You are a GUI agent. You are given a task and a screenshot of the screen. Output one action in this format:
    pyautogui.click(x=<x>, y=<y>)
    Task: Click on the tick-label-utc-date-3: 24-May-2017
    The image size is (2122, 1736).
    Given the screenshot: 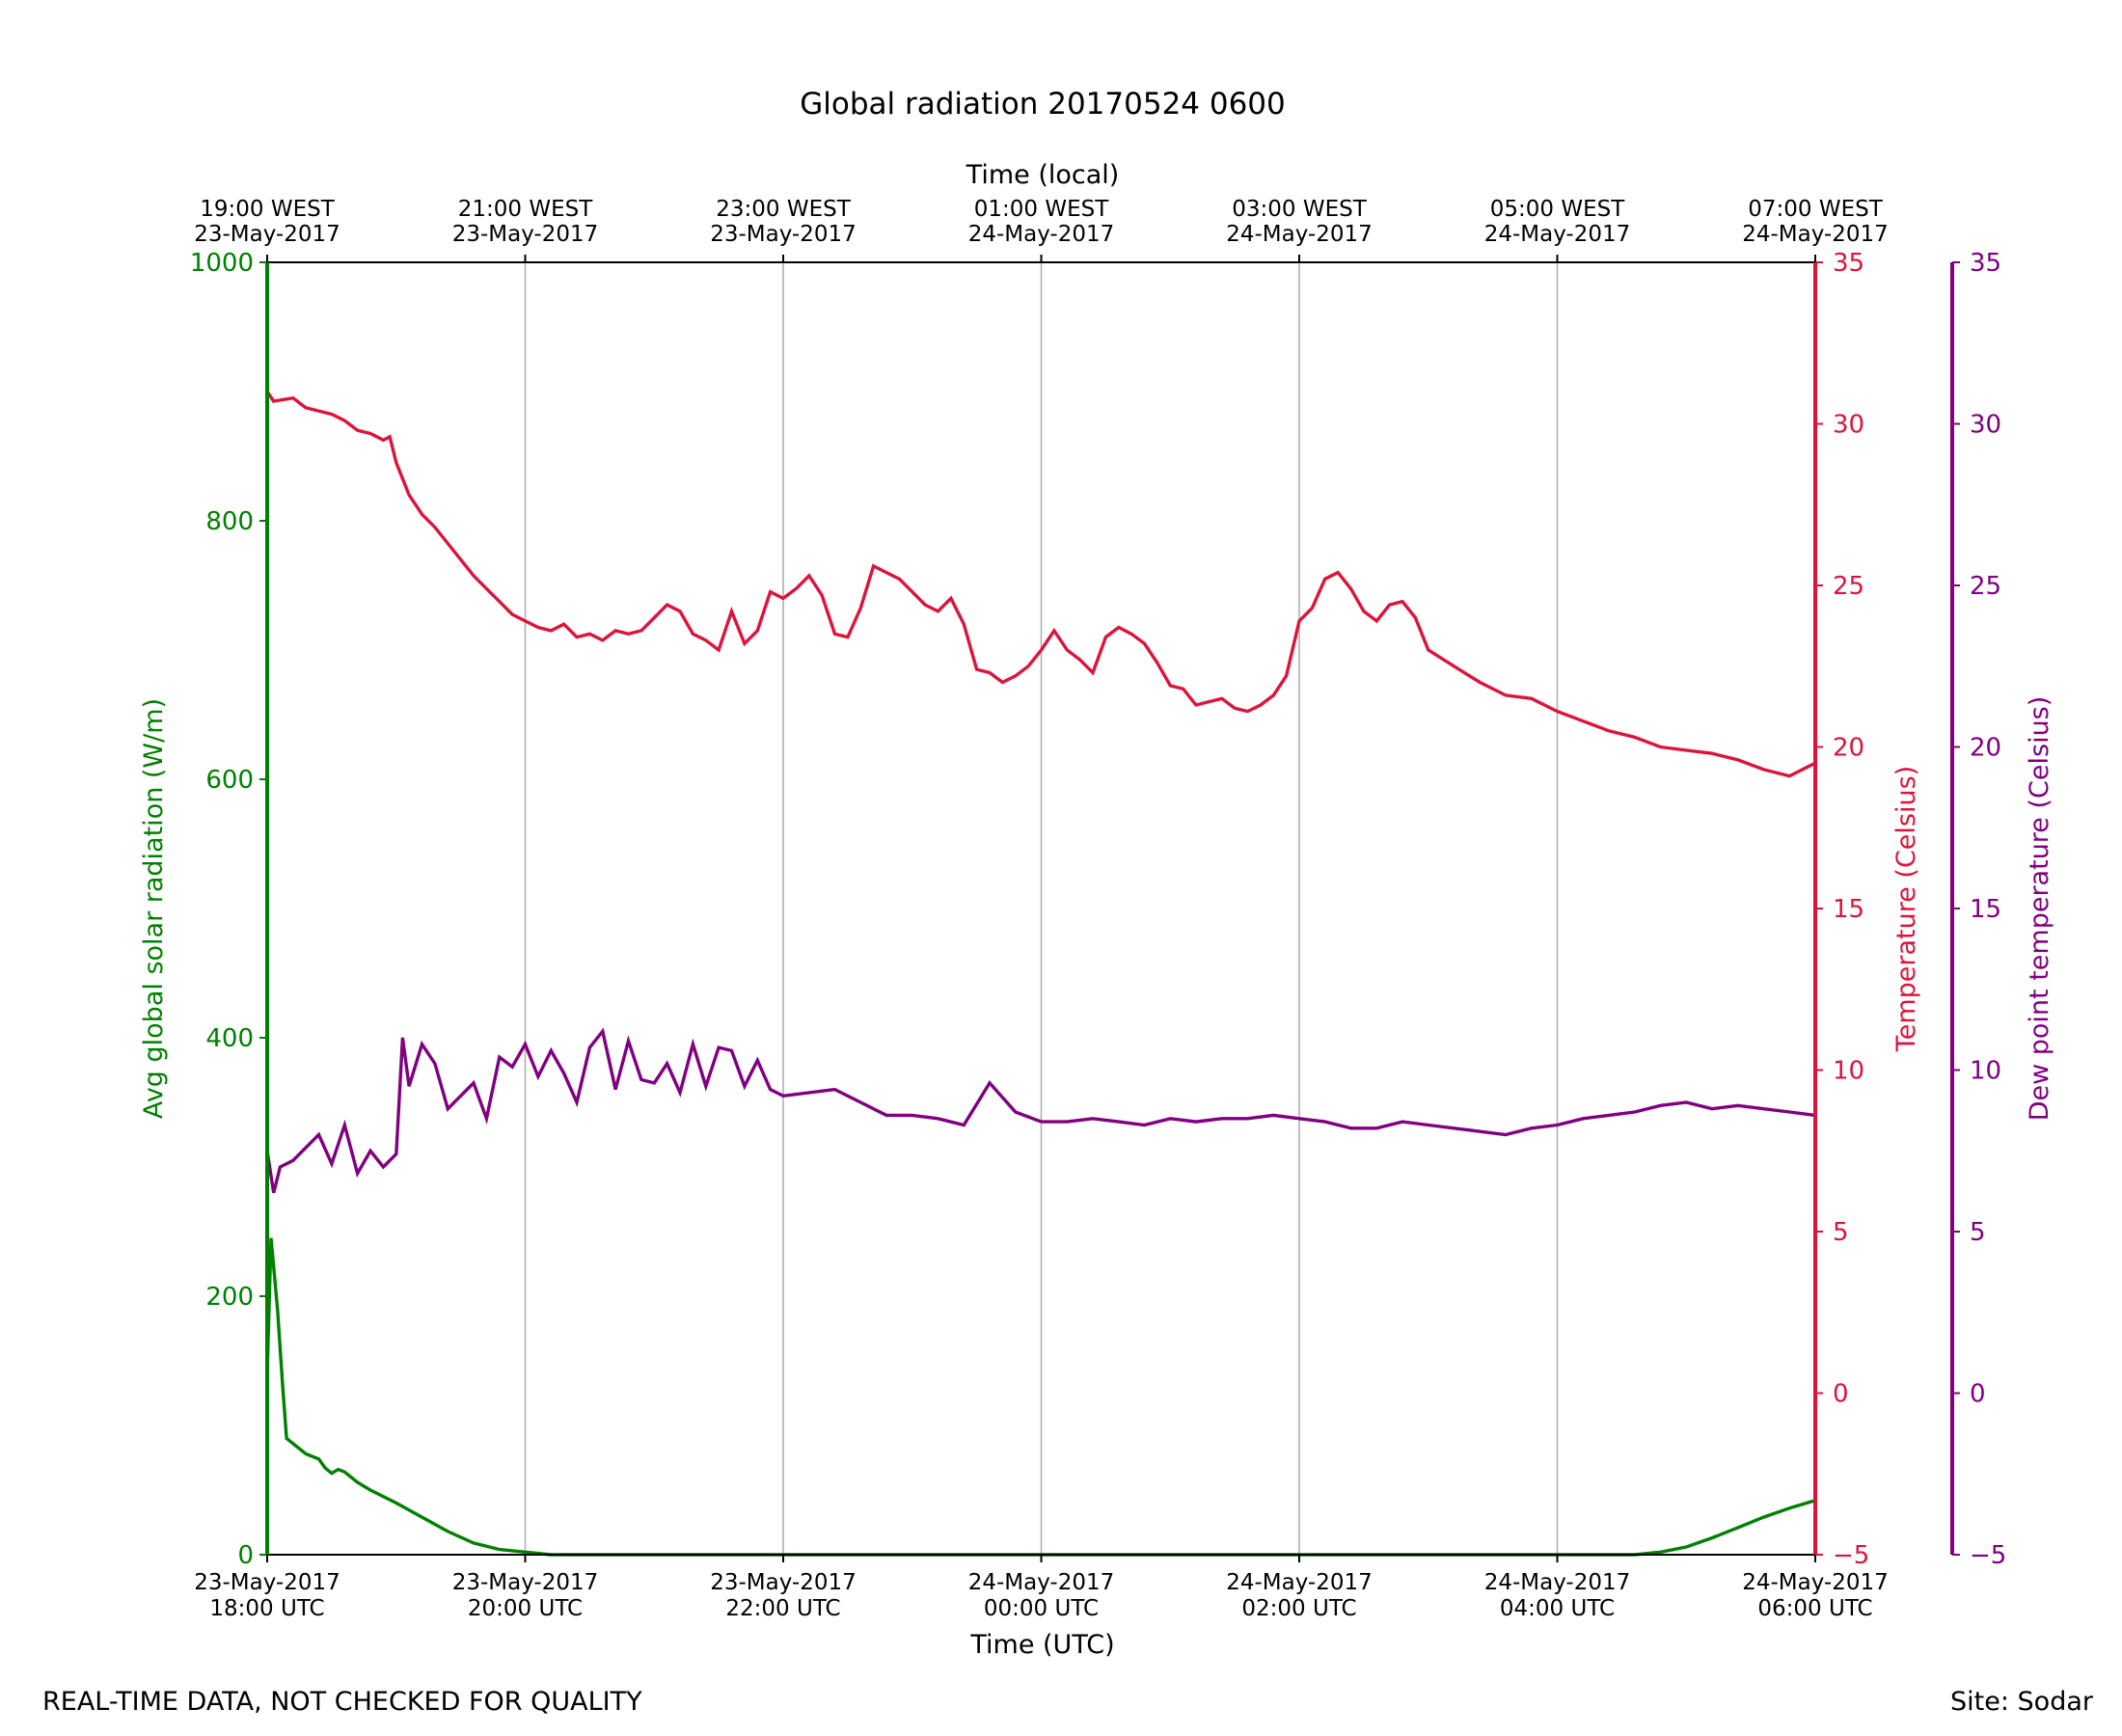 What is the action you would take?
    pyautogui.click(x=1041, y=1582)
    